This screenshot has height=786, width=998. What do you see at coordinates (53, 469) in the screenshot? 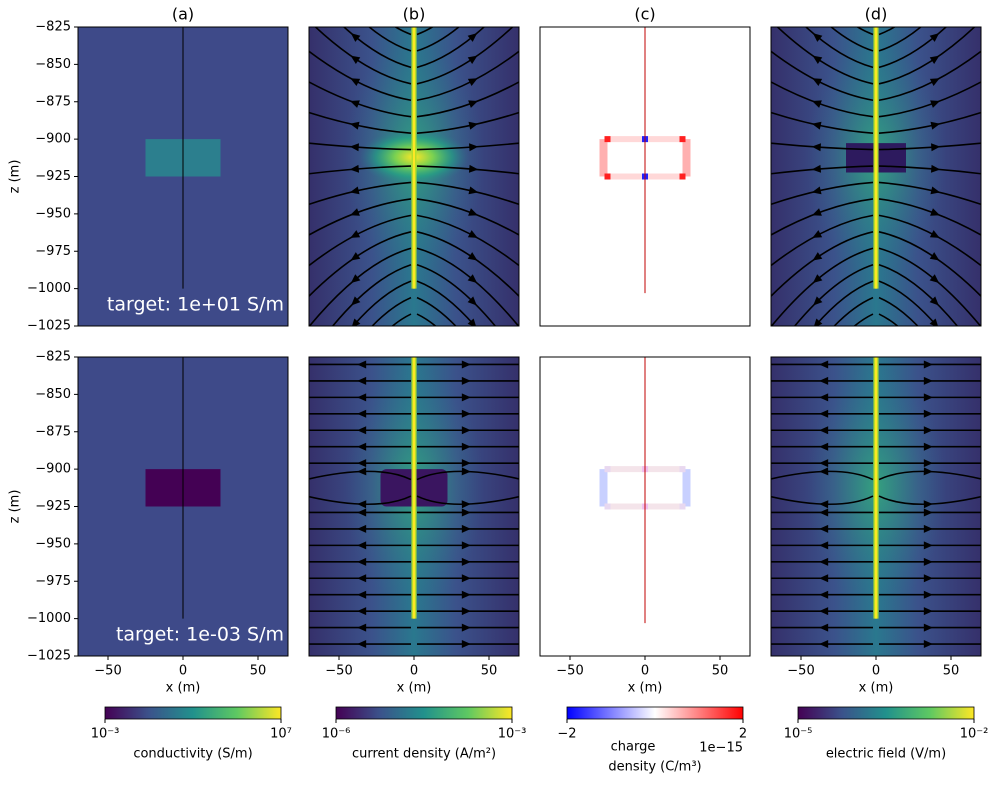
I see `y-tick-label: −900` at bounding box center [53, 469].